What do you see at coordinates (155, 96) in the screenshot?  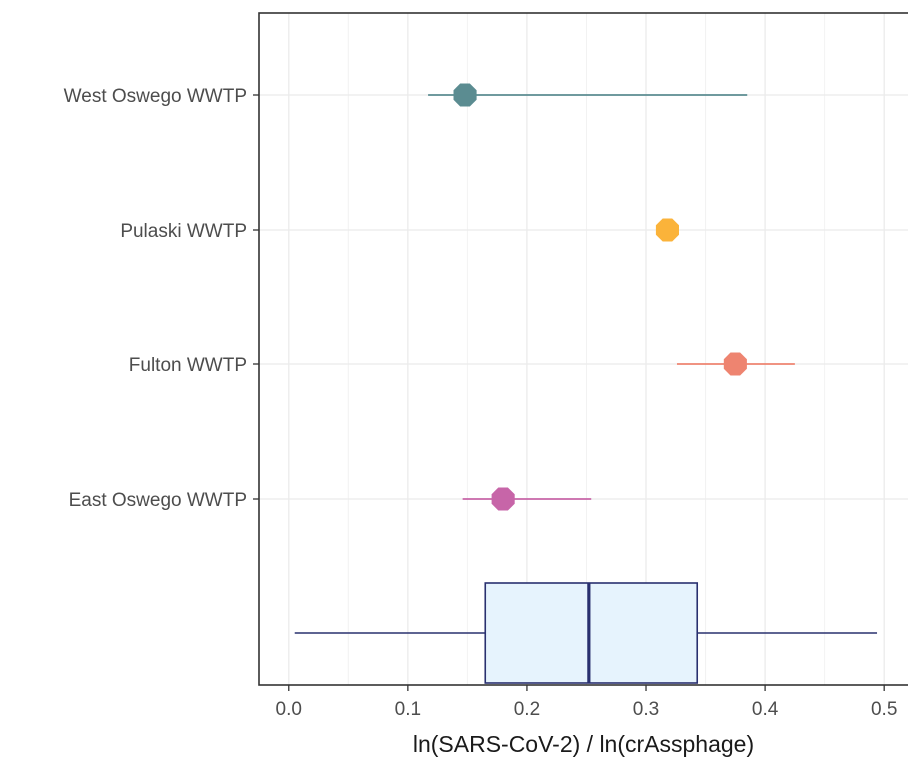 I see `y-tick-label: West Oswego WWTP` at bounding box center [155, 96].